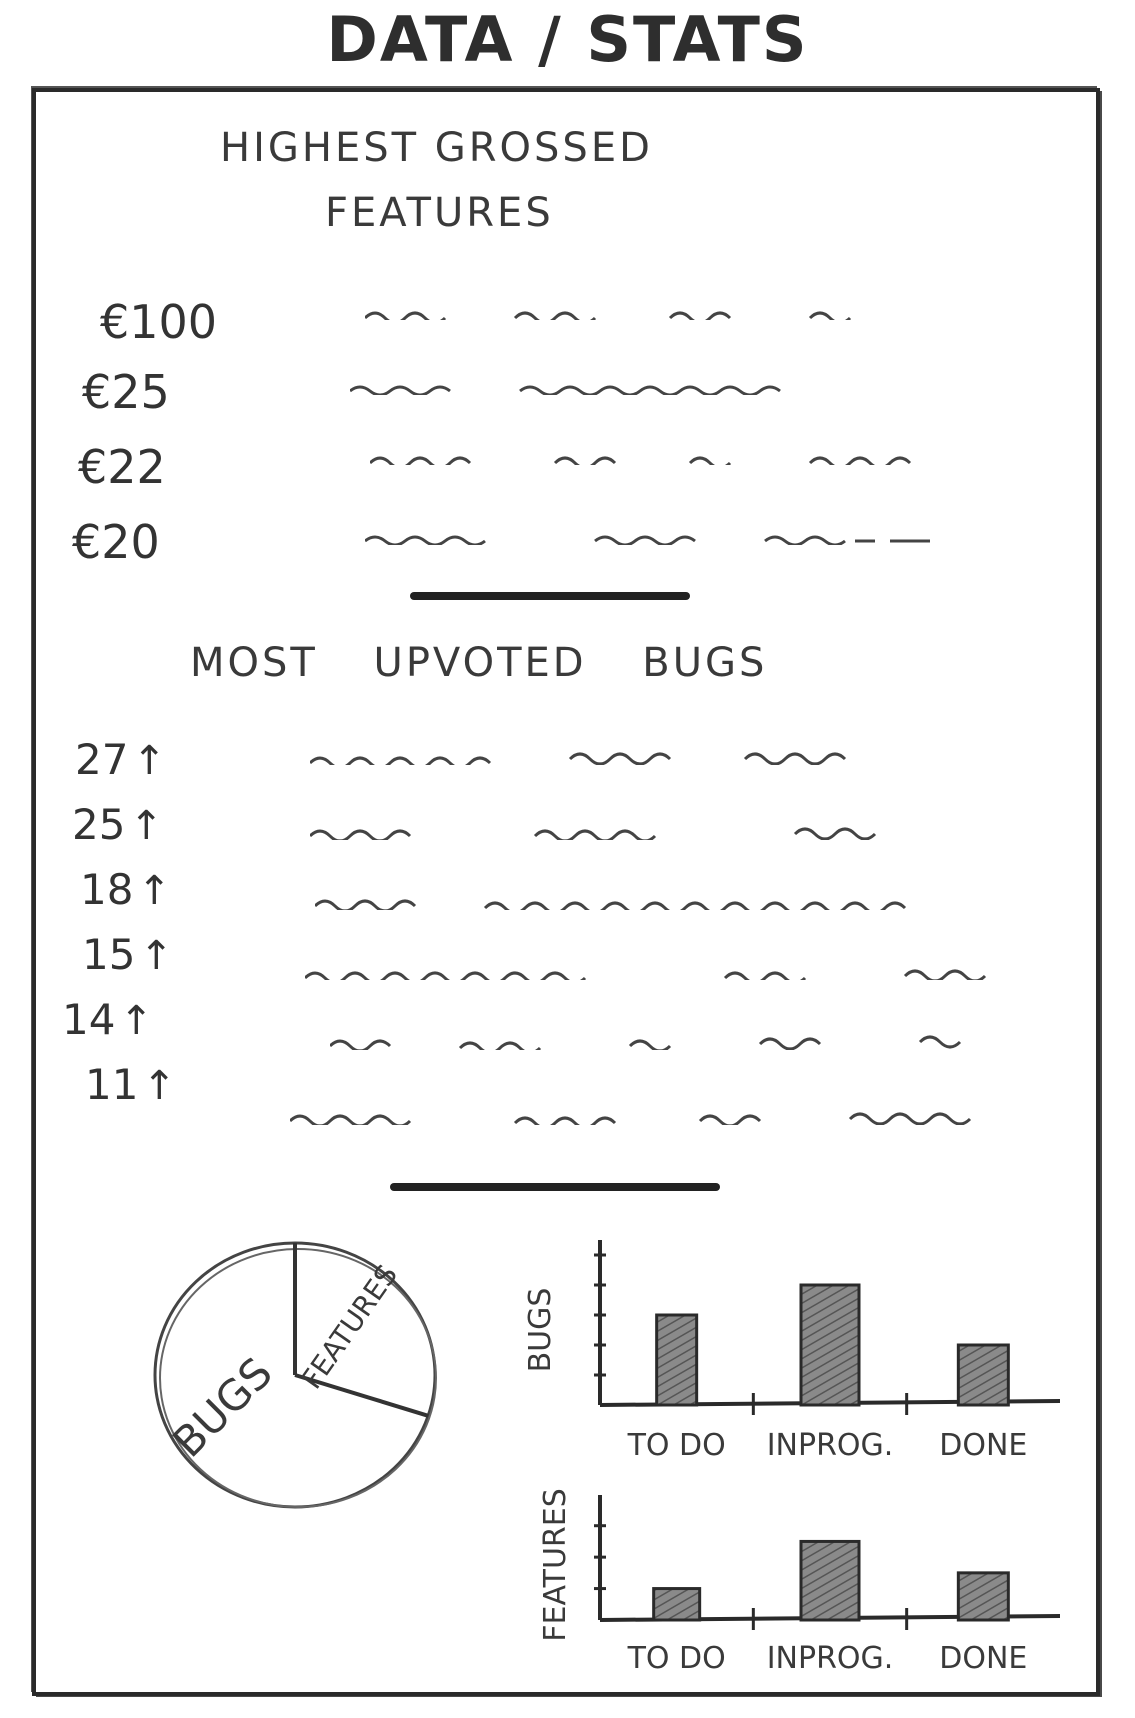  I want to click on bug-votes: 18 ↑, so click(125, 889).